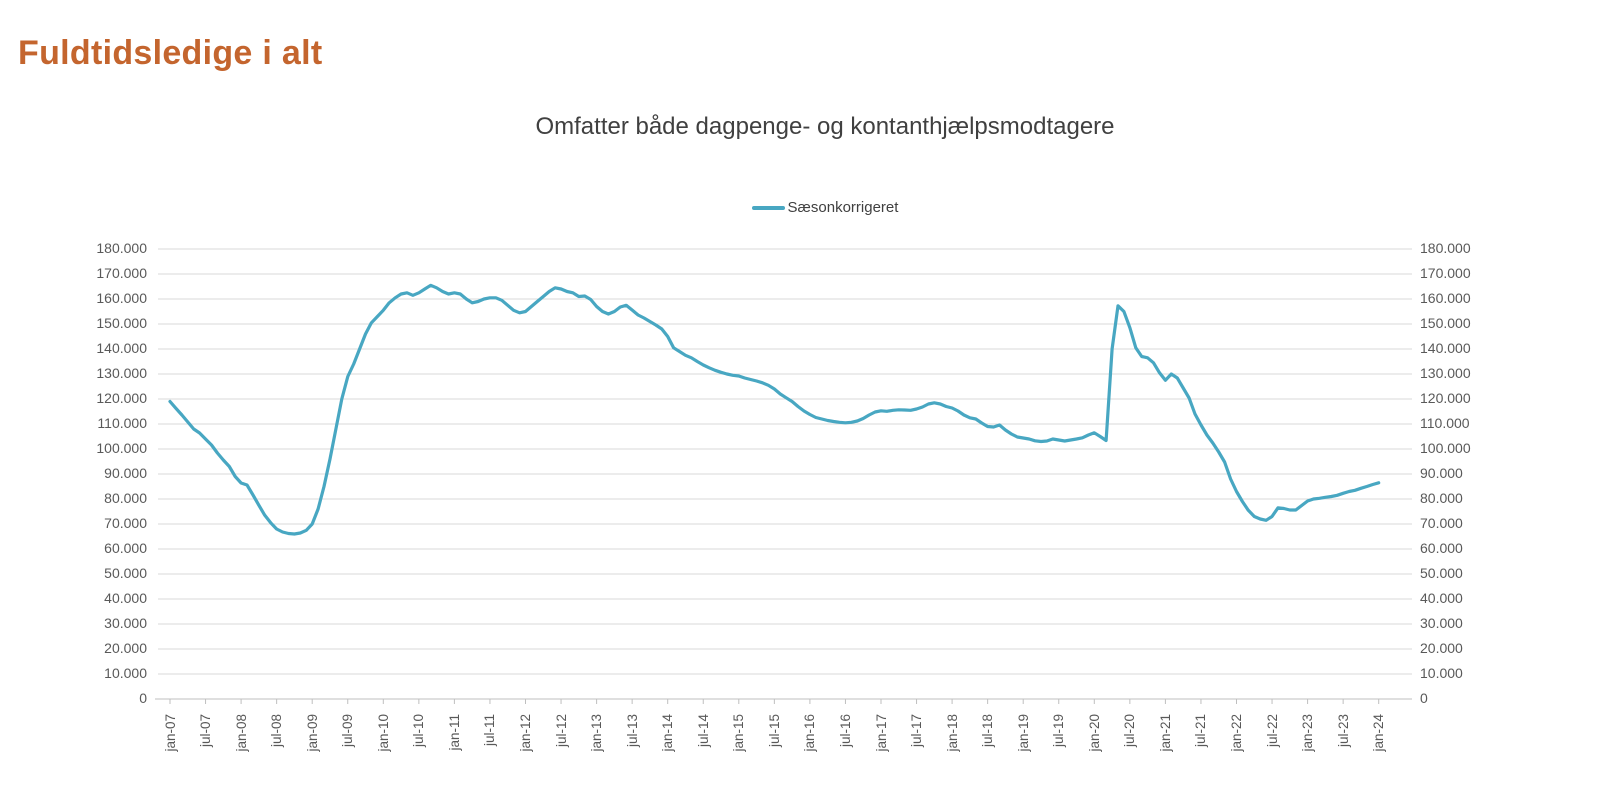 This screenshot has width=1600, height=800. What do you see at coordinates (1441, 573) in the screenshot?
I see `y-axis-label-right: 50.000` at bounding box center [1441, 573].